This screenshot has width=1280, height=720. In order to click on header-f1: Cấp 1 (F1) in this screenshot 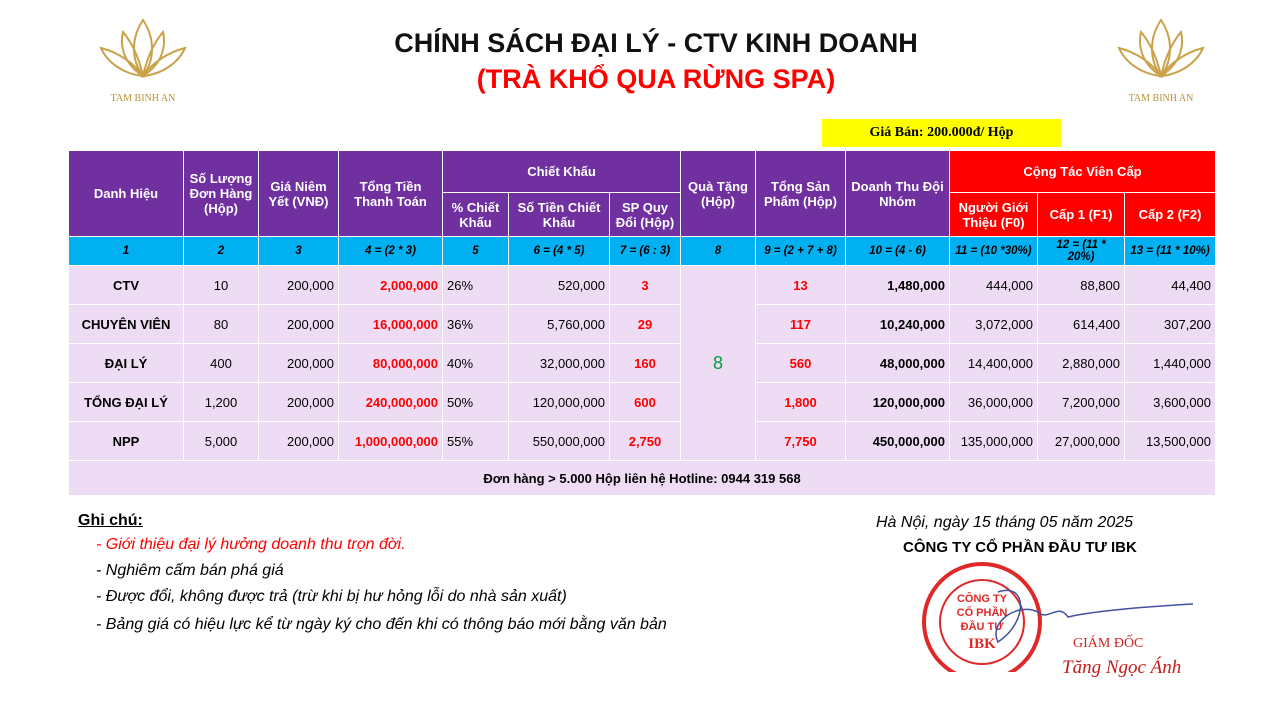, I will do `click(1081, 214)`.